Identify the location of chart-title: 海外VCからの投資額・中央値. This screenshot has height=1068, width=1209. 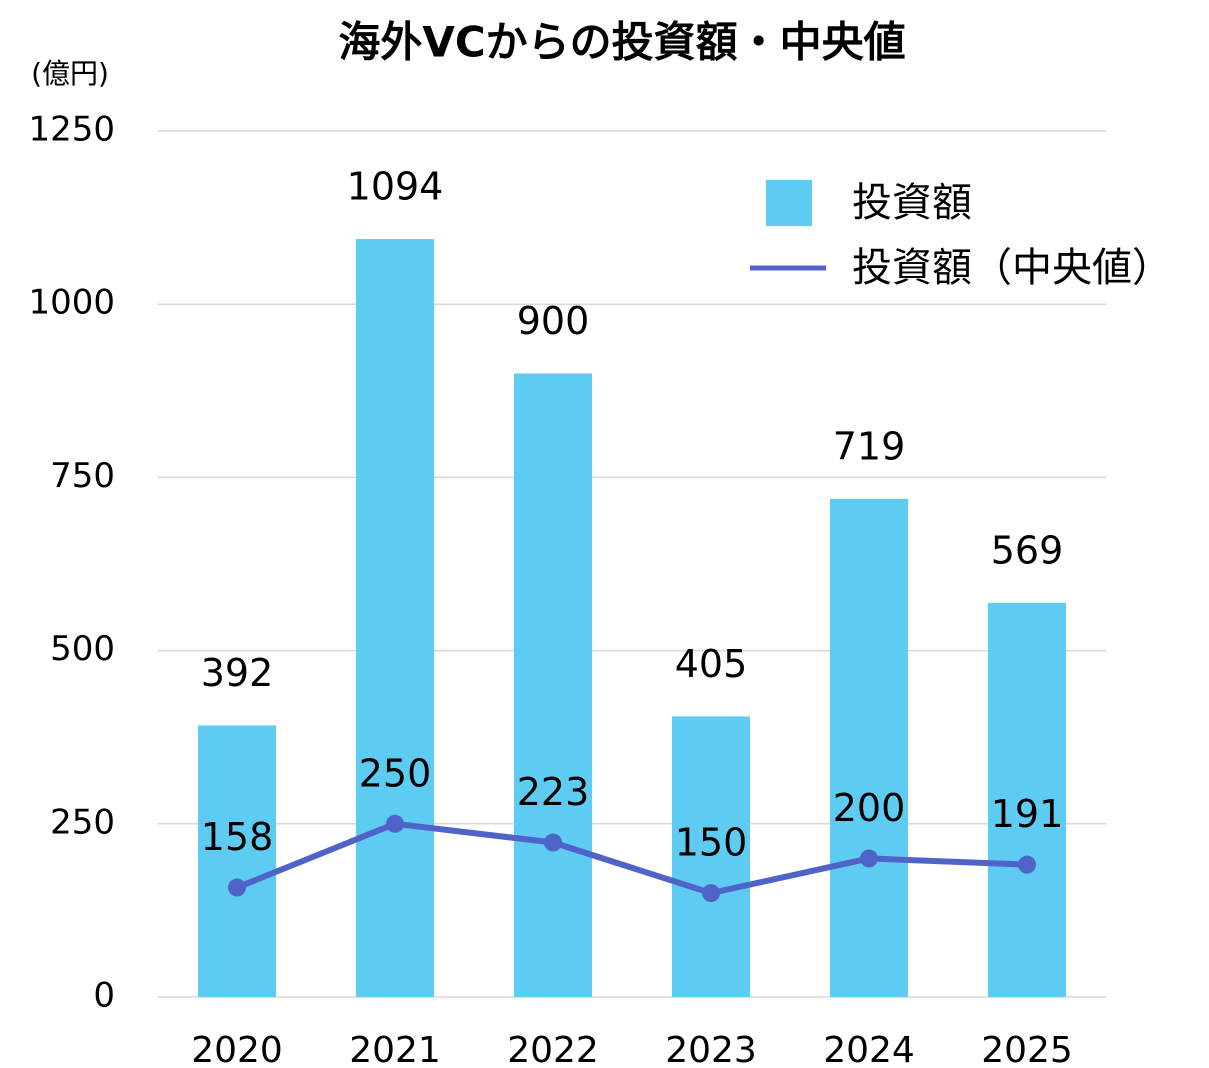
(621, 42).